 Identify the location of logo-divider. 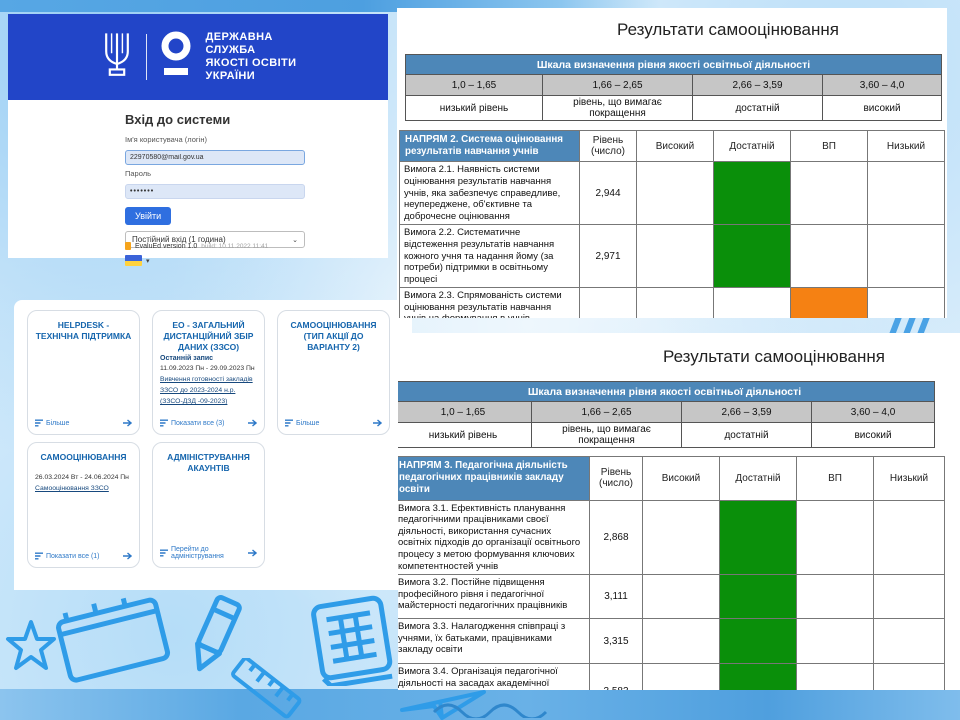
(147, 57).